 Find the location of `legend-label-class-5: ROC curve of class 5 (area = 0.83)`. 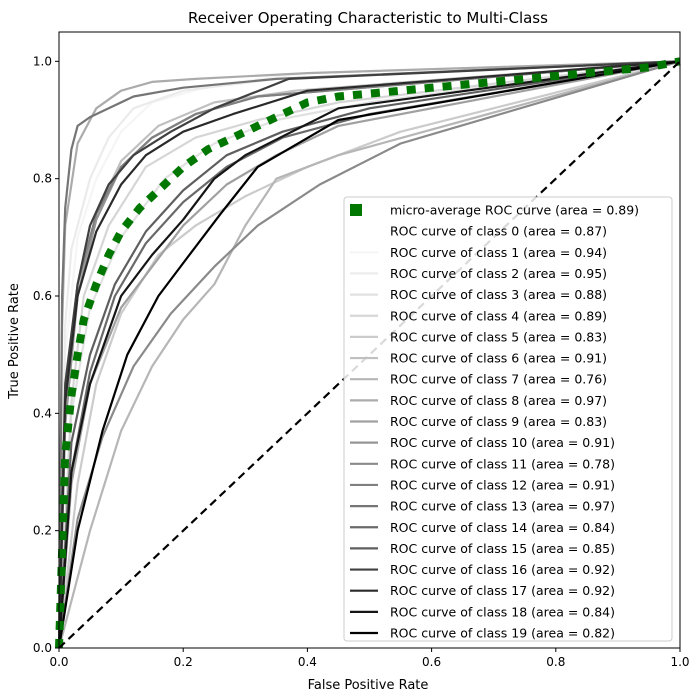

legend-label-class-5: ROC curve of class 5 (area = 0.83) is located at coordinates (498, 336).